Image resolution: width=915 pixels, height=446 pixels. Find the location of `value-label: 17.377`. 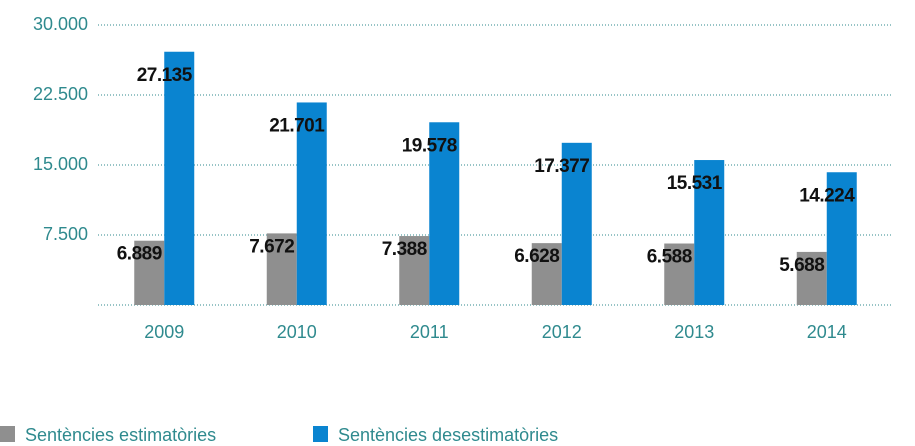

value-label: 17.377 is located at coordinates (561, 166).